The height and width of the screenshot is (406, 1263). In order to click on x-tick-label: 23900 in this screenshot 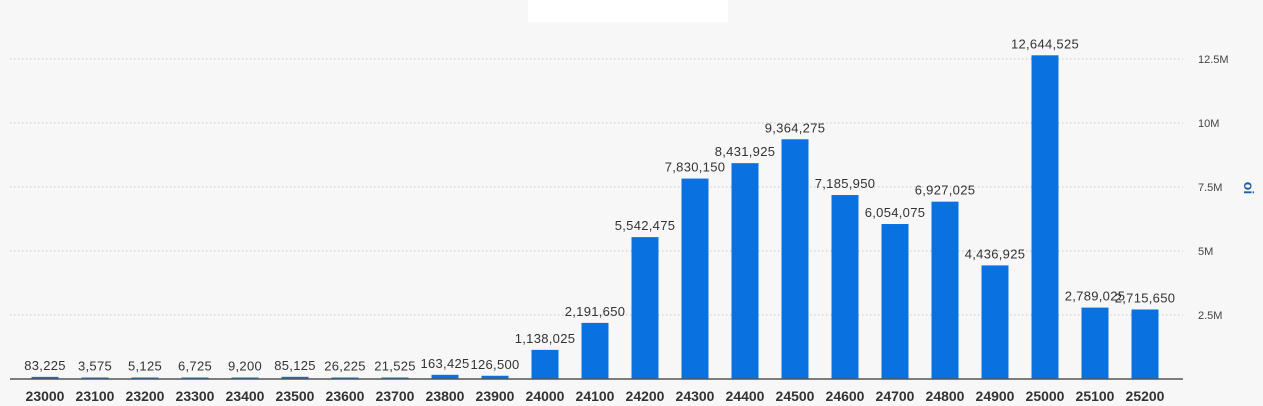, I will do `click(495, 396)`.